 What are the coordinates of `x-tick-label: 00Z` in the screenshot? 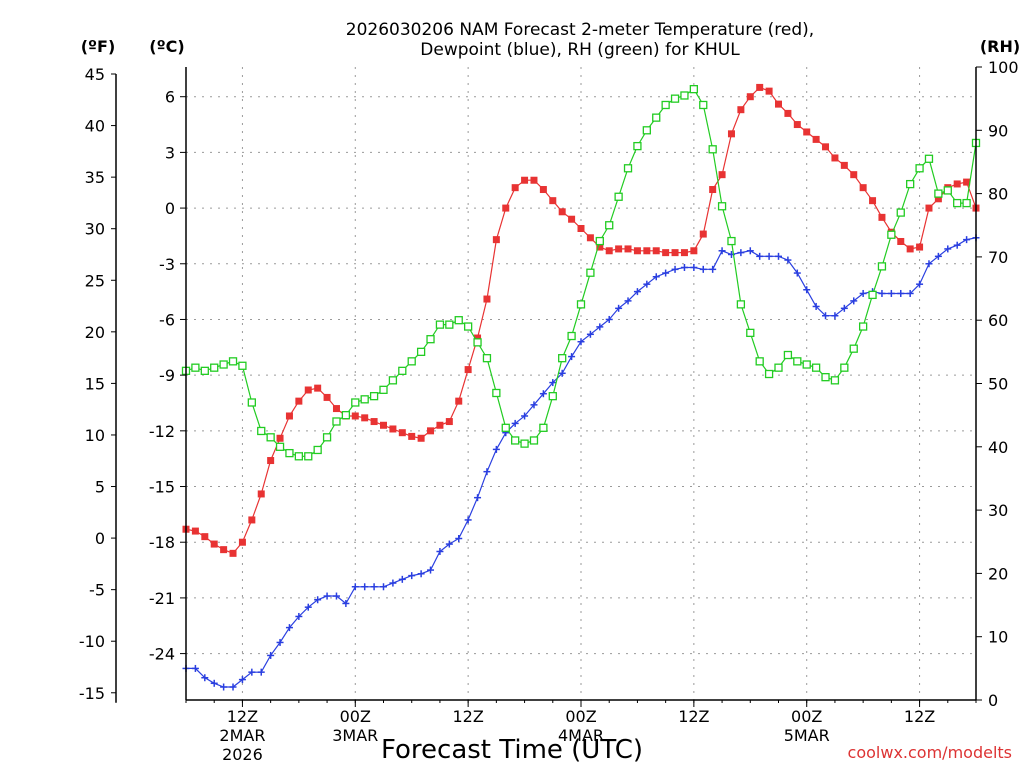 It's located at (355, 716).